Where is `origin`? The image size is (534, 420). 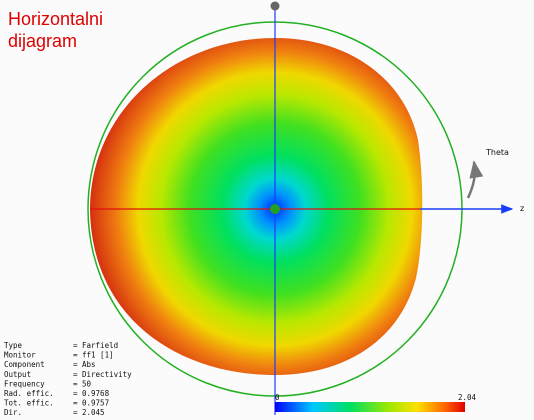 origin is located at coordinates (275, 209).